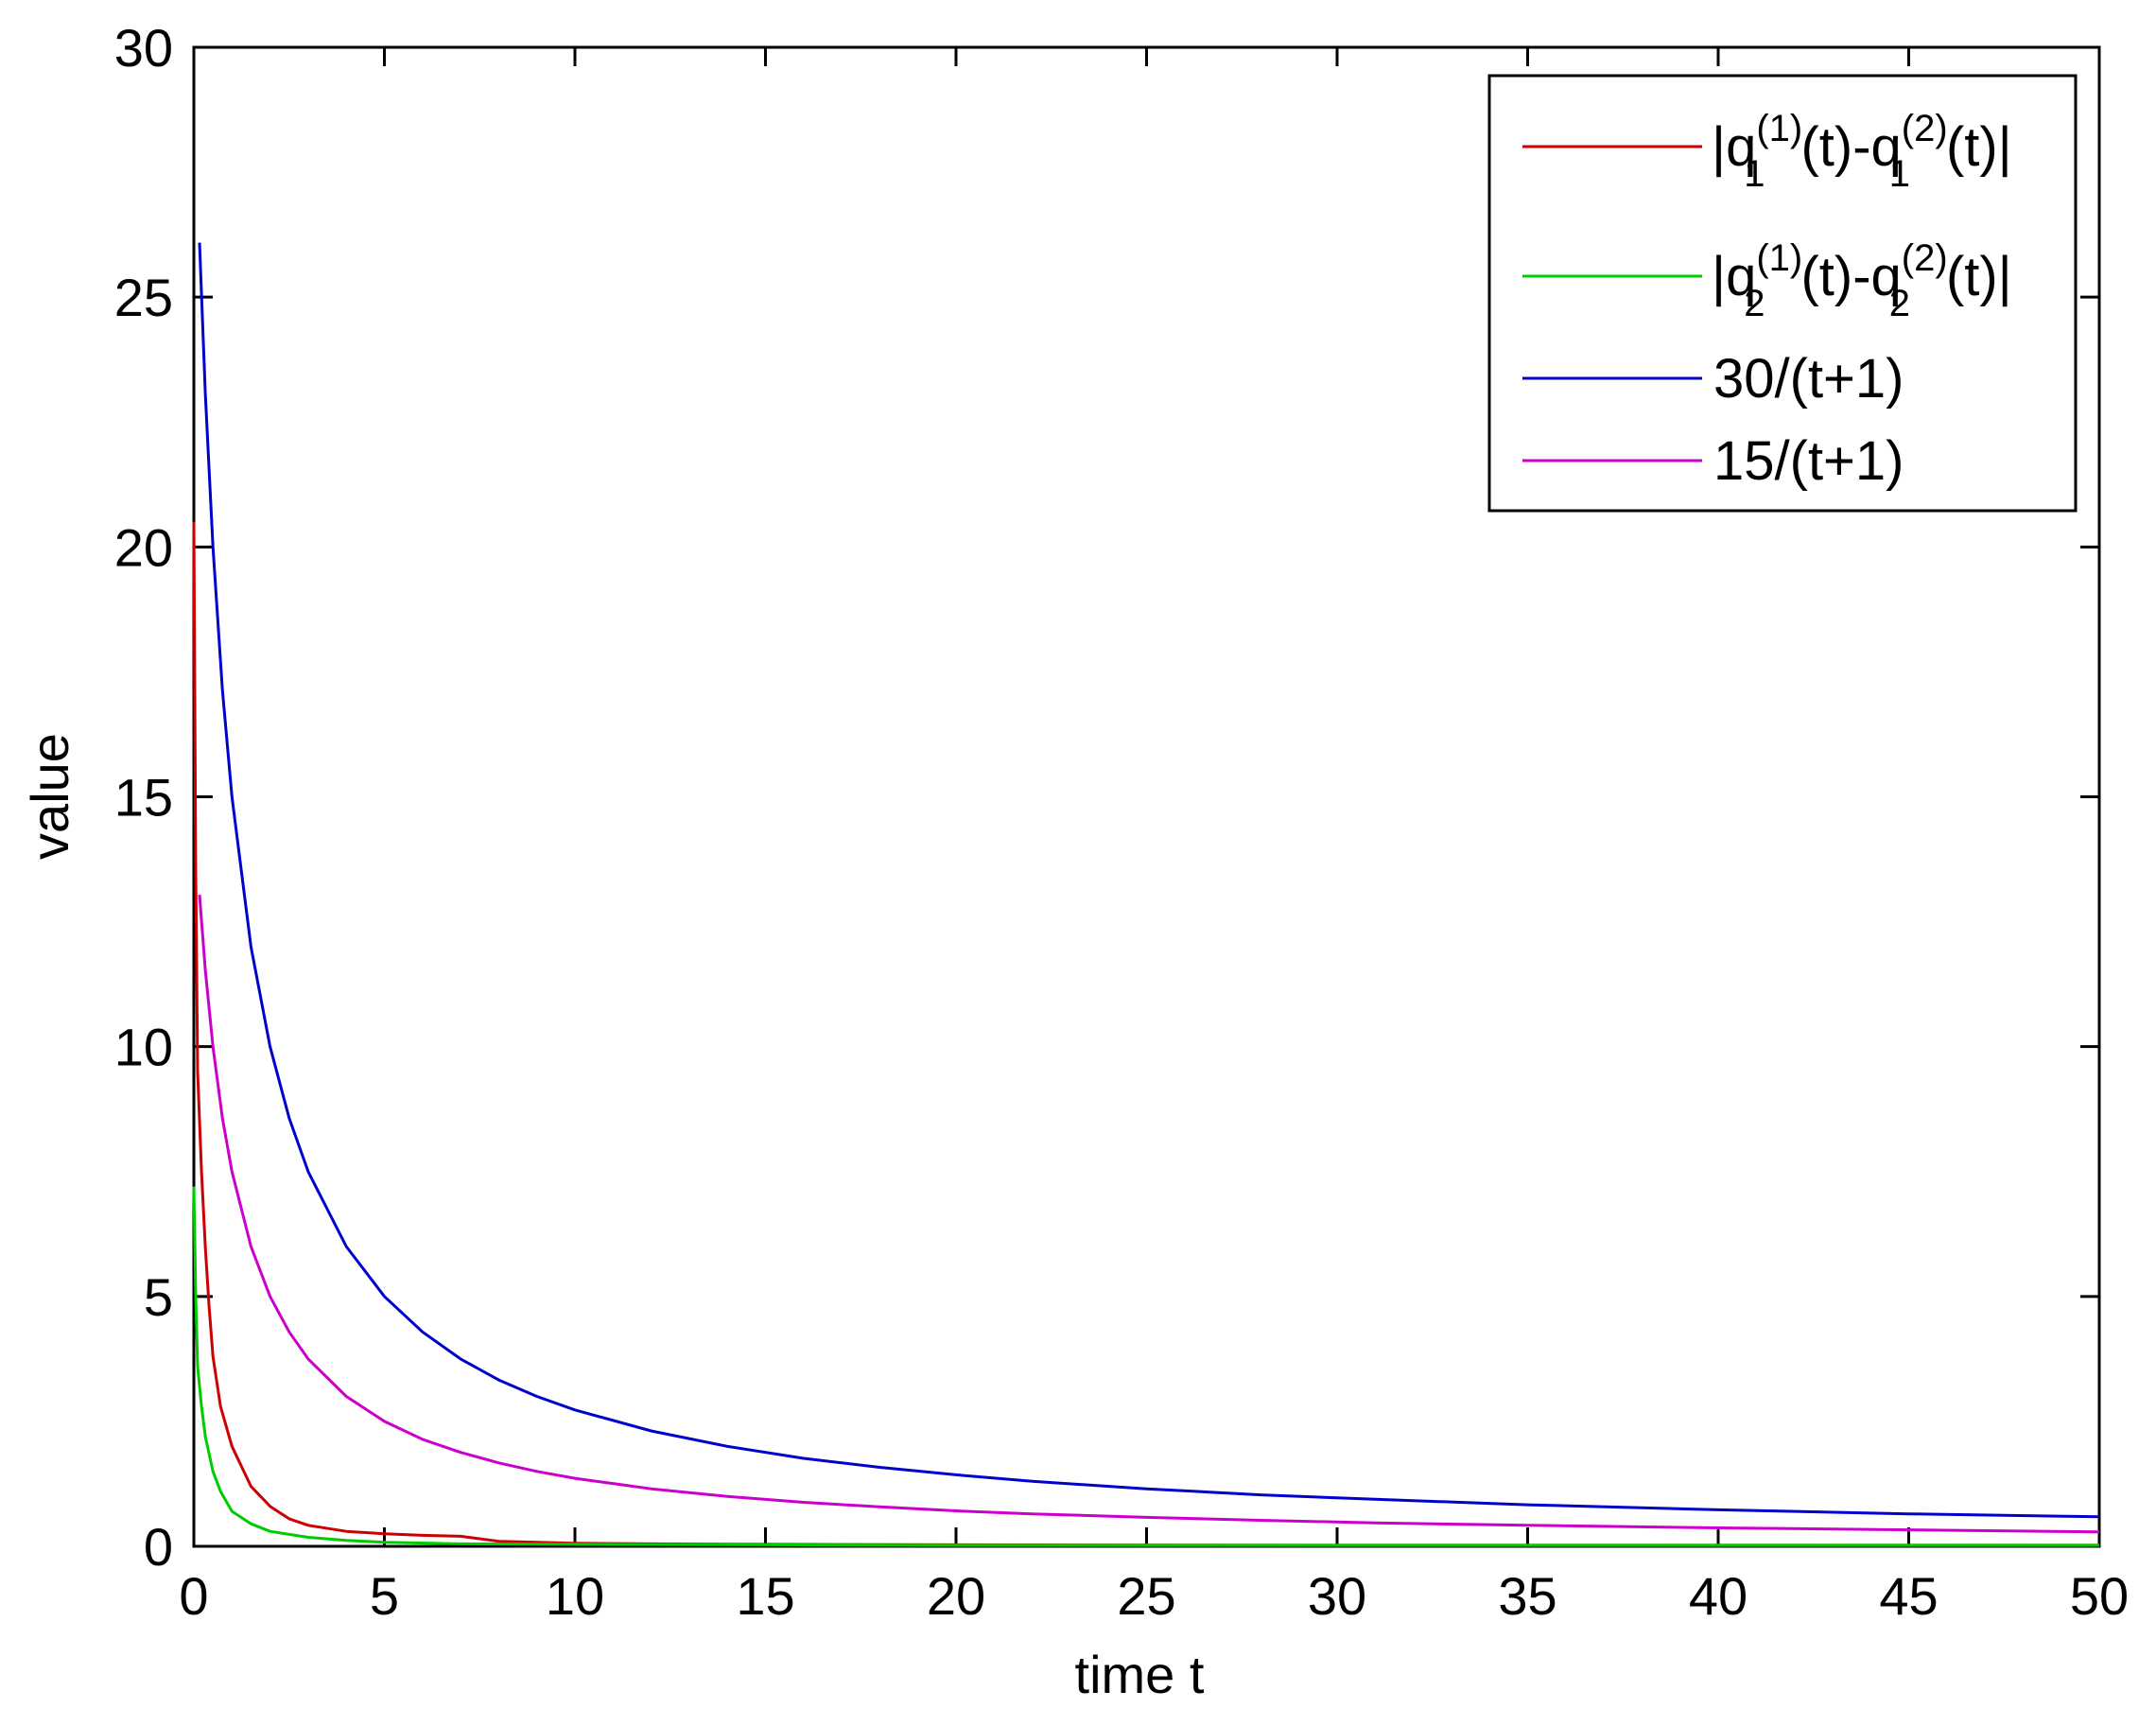  What do you see at coordinates (1140, 1674) in the screenshot?
I see `x-axis-label: time t` at bounding box center [1140, 1674].